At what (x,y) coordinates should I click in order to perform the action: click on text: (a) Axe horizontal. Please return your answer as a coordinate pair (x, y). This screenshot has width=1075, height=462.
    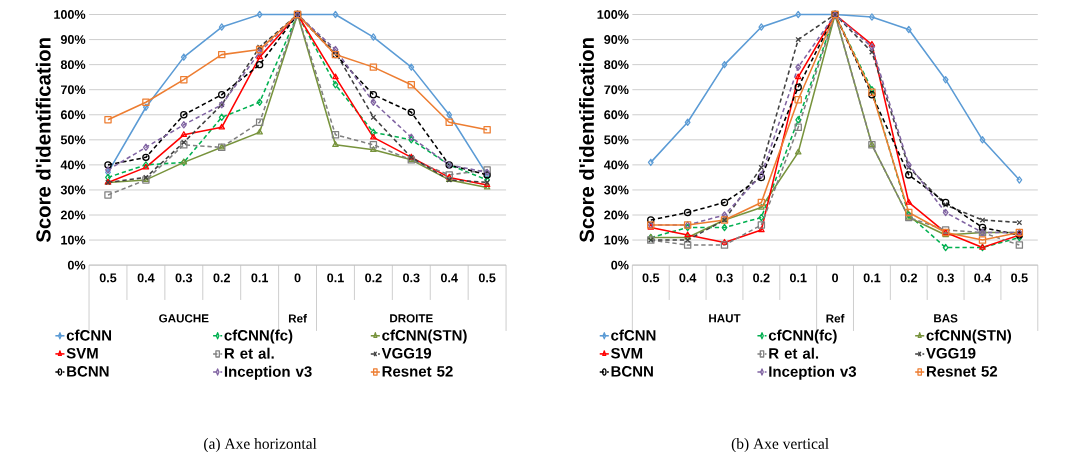
    Looking at the image, I should click on (260, 445).